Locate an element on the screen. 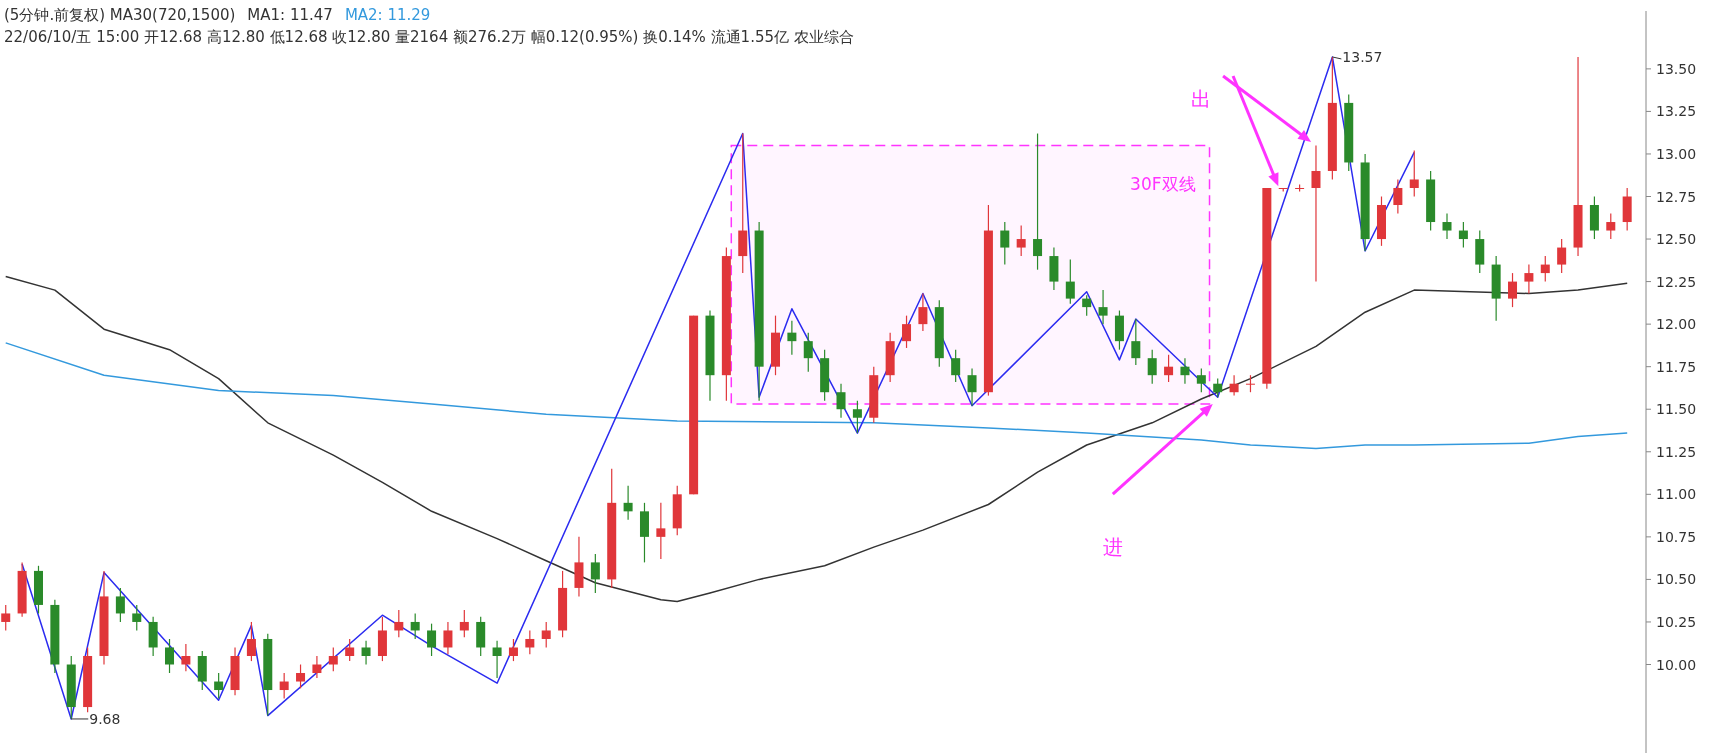 The image size is (1721, 753). y-tick-label: 12.00 is located at coordinates (1676, 324).